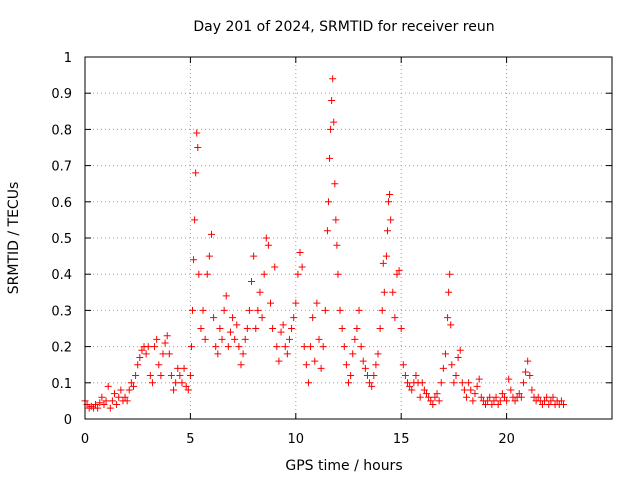 This screenshot has width=640, height=480. Describe the element at coordinates (61, 203) in the screenshot. I see `y-tick-label: 0.6` at that location.